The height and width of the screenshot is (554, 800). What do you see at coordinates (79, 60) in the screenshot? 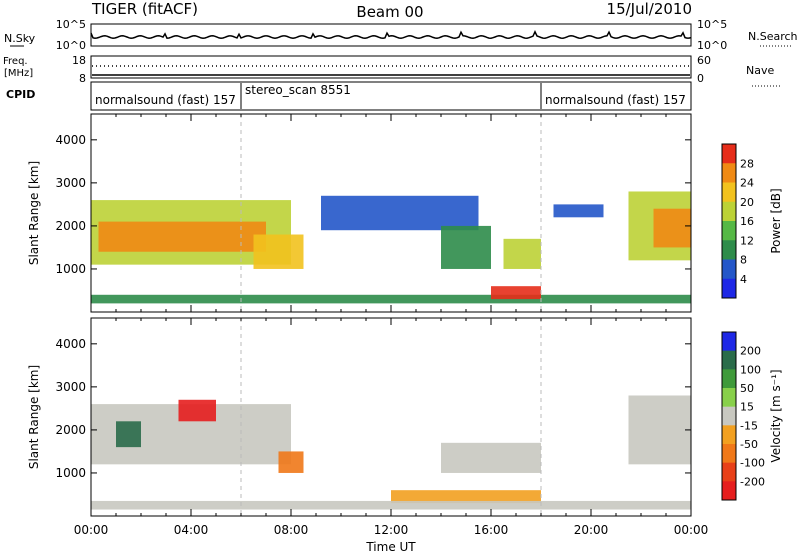
I see `freq-tick-top: 18` at bounding box center [79, 60].